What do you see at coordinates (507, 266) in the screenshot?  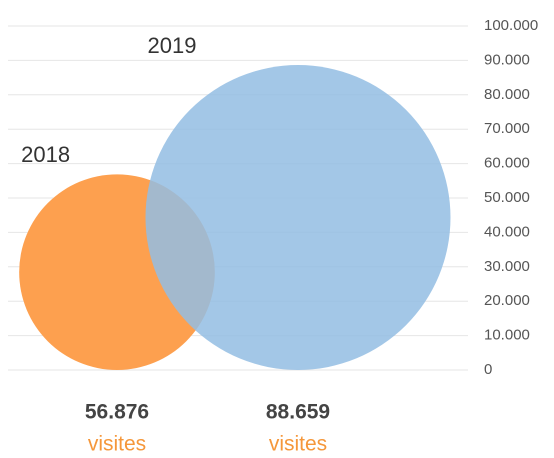 I see `y-tick-label: 30.000` at bounding box center [507, 266].